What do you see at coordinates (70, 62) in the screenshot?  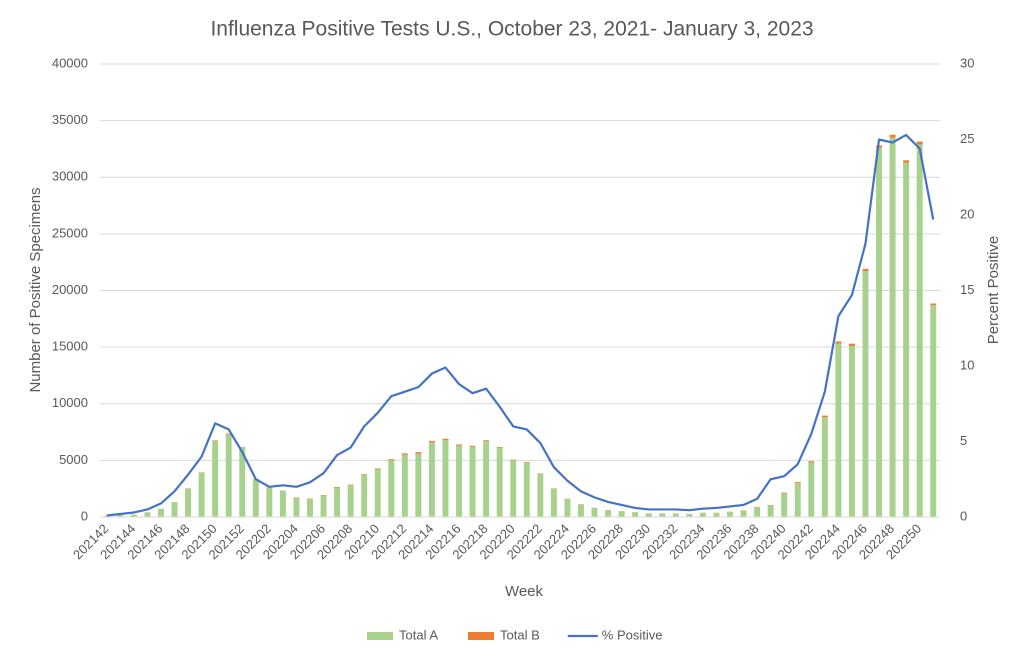 I see `y-tick-label: 40000` at bounding box center [70, 62].